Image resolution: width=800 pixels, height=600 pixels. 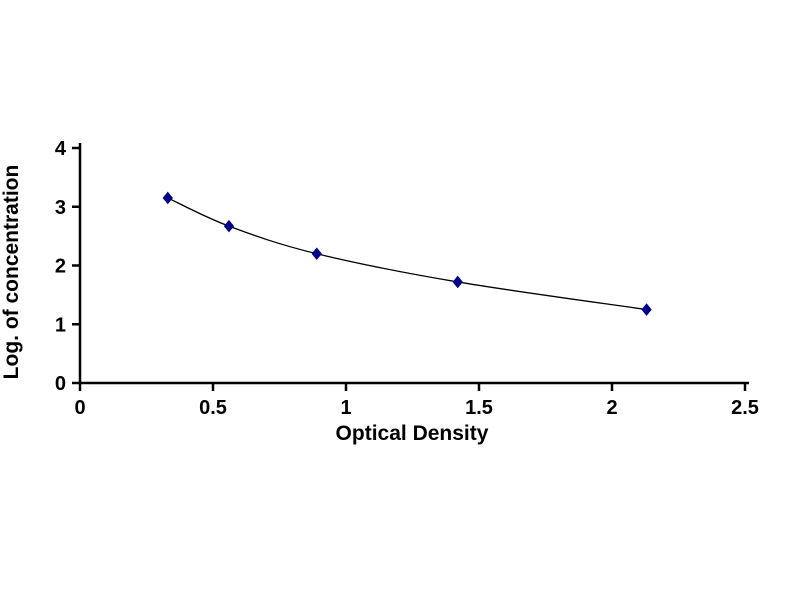 I want to click on x-axis-label: Optical Density, so click(x=412, y=433).